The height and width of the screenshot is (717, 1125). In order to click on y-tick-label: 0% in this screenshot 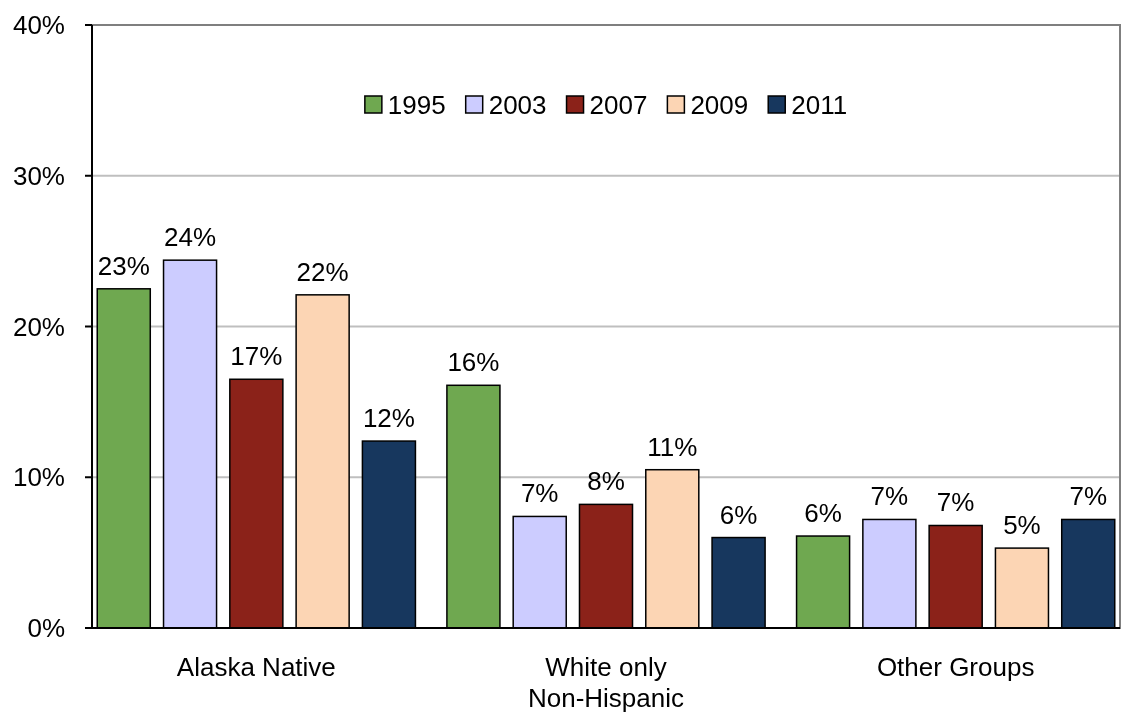, I will do `click(46, 628)`.